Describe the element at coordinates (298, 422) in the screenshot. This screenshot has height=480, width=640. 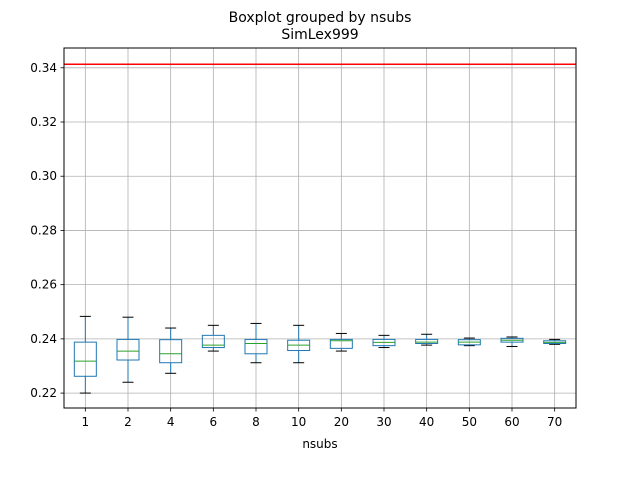
I see `x-tick-label: 10` at that location.